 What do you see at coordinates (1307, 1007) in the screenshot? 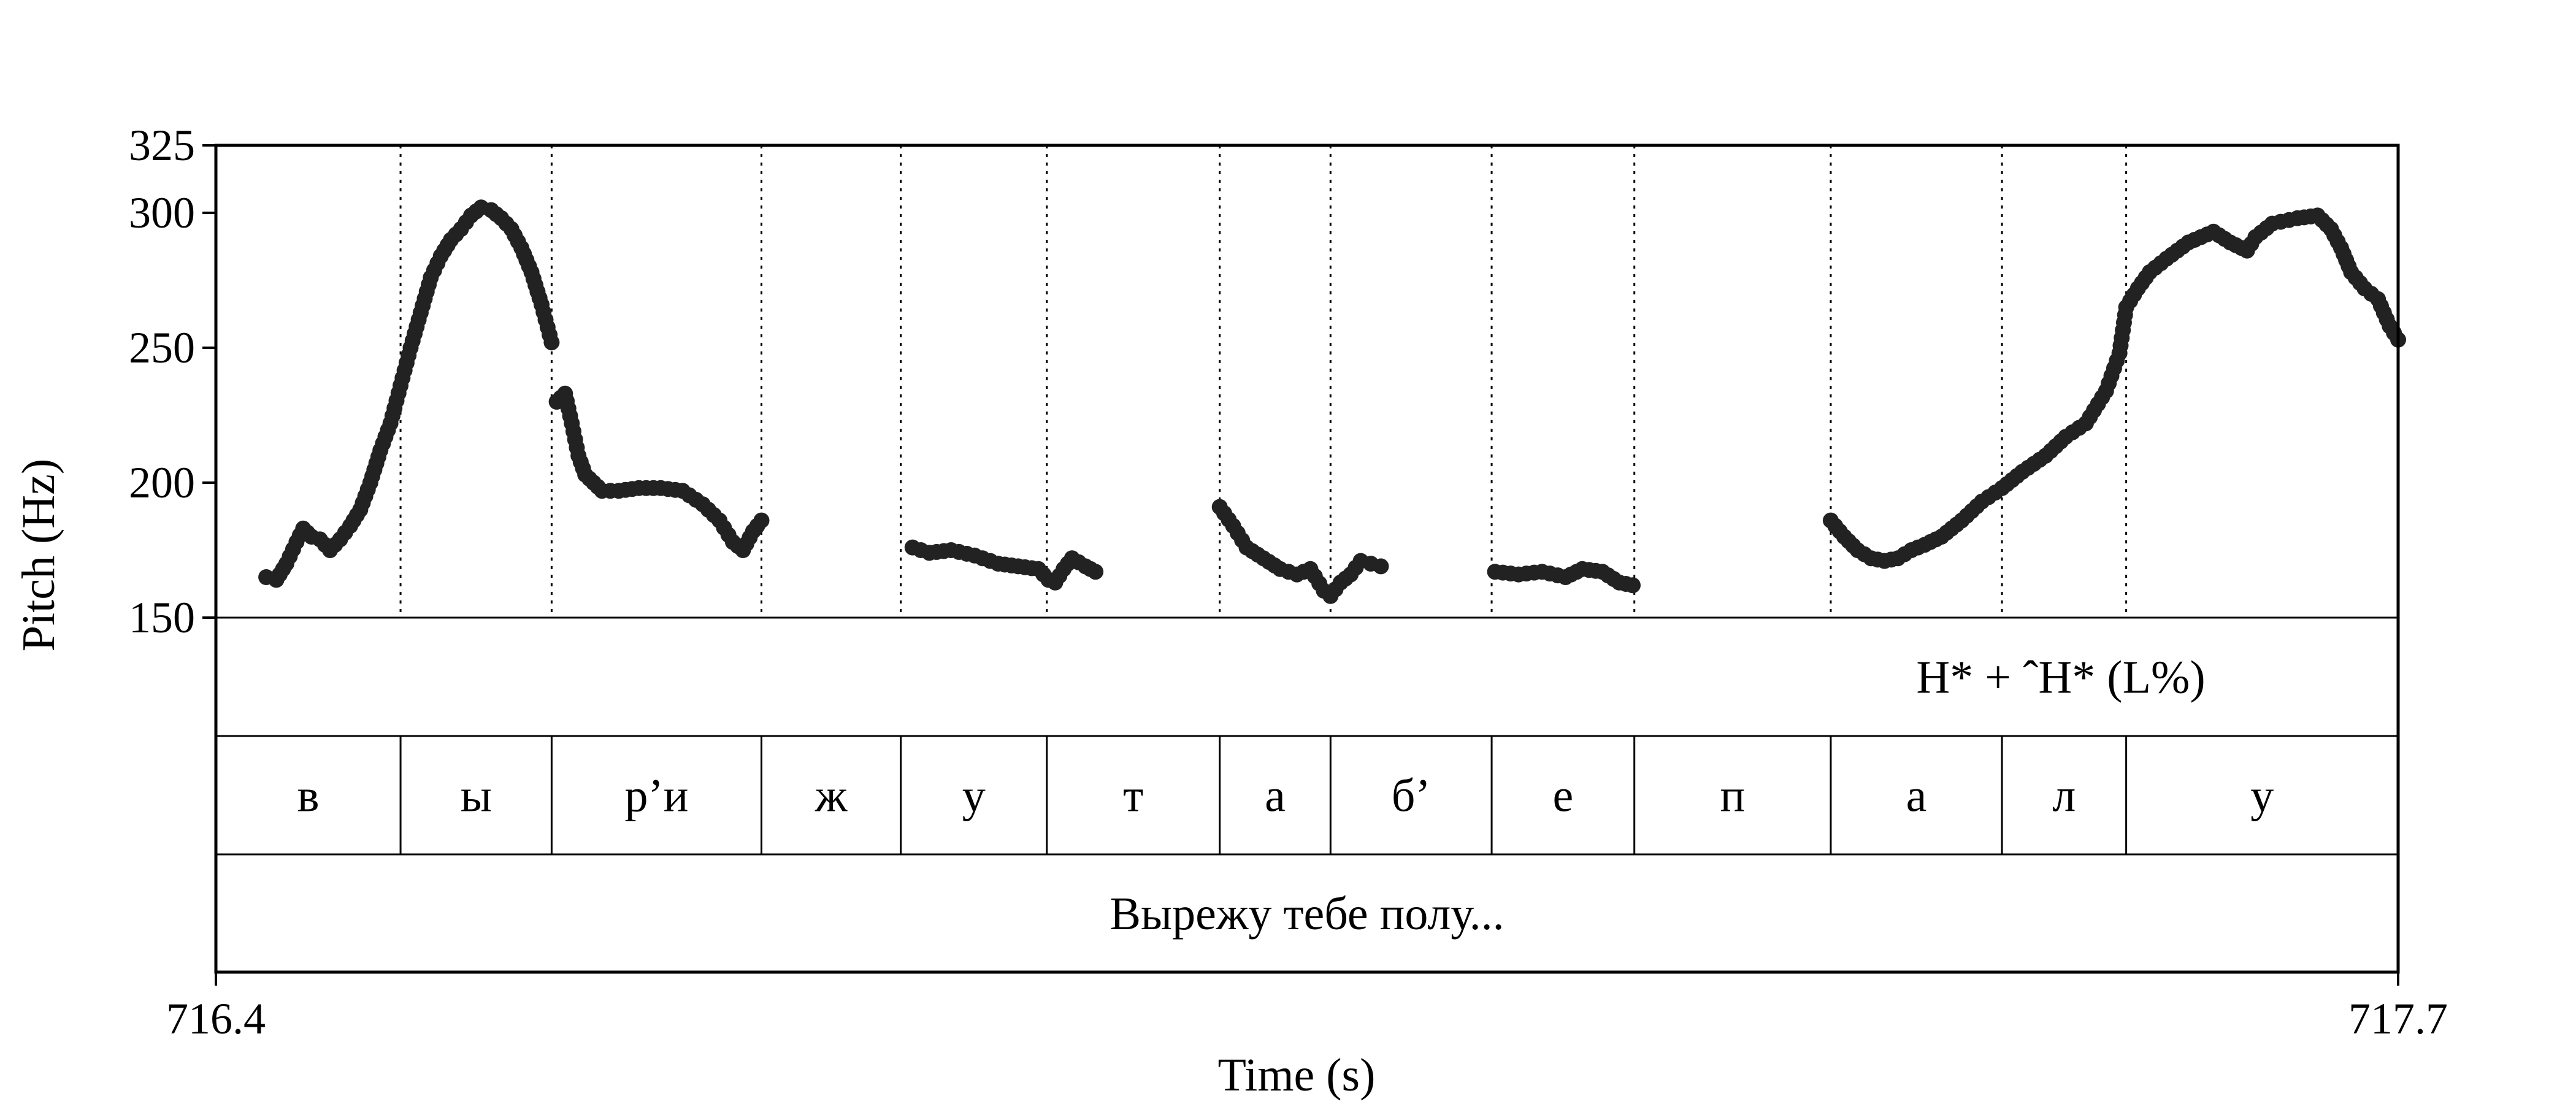
I see `x-axis-ticks: 716.4 717.7` at bounding box center [1307, 1007].